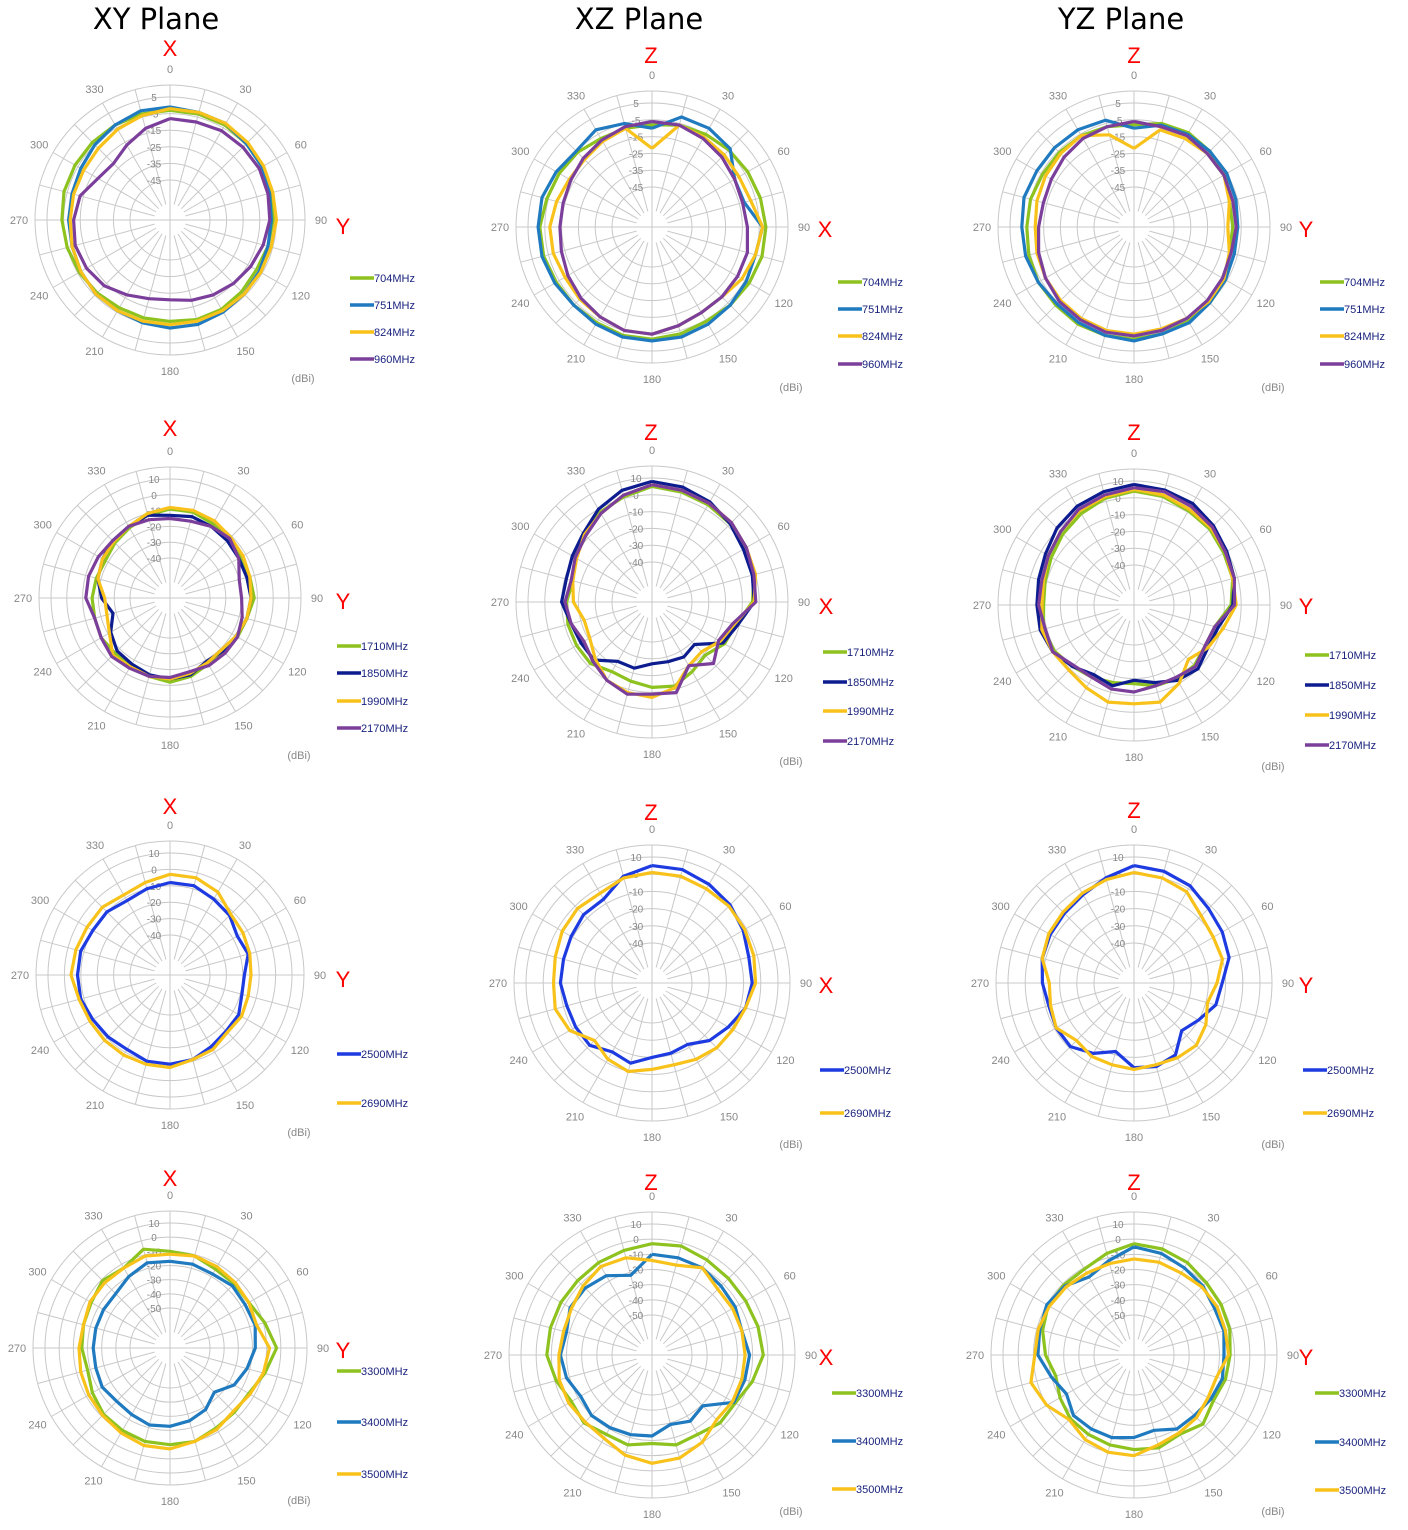  What do you see at coordinates (728, 96) in the screenshot?
I see `angle-tick-label: 30` at bounding box center [728, 96].